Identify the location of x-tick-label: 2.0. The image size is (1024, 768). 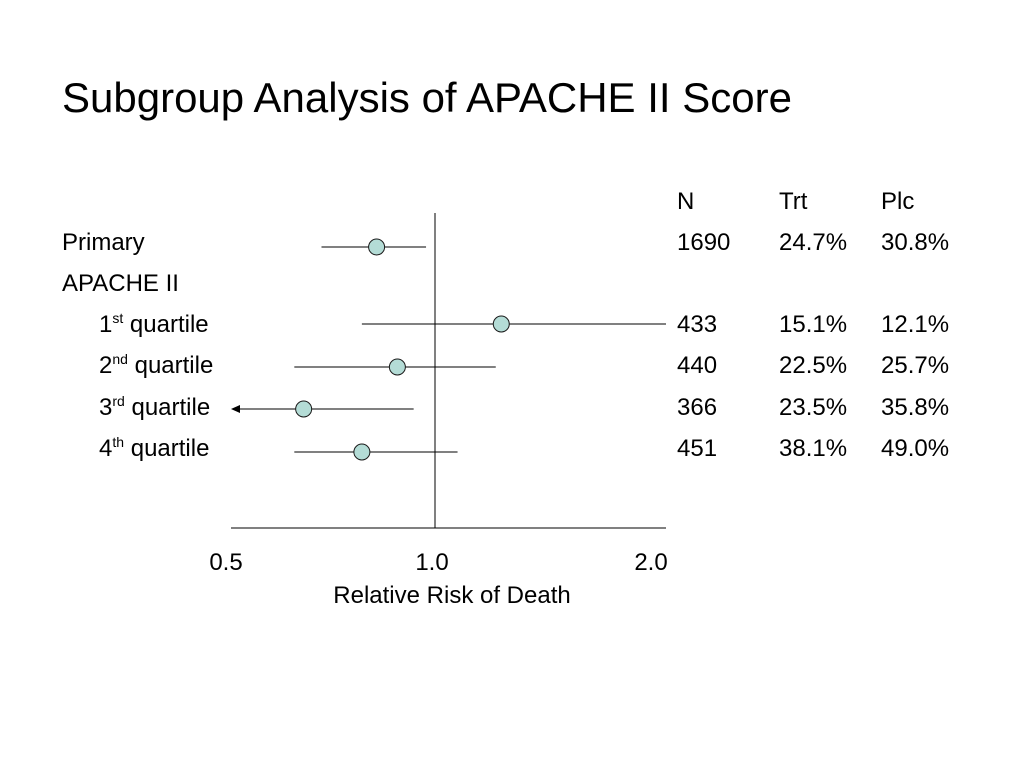
(651, 562).